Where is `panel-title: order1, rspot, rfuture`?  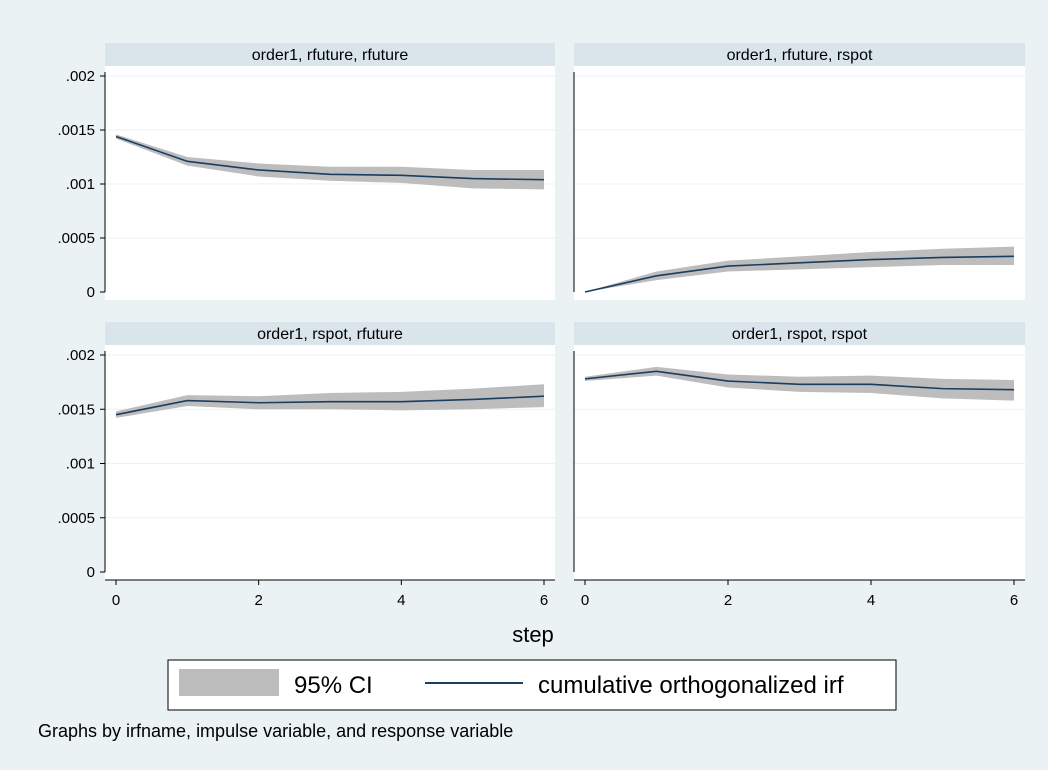 panel-title: order1, rspot, rfuture is located at coordinates (330, 334).